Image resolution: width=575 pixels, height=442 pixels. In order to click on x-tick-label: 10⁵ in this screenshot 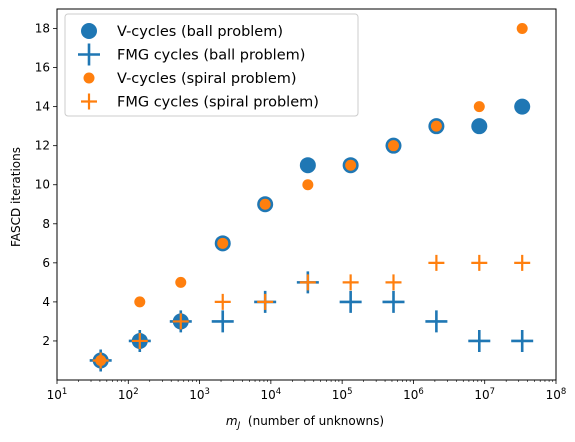, I will do `click(342, 394)`.